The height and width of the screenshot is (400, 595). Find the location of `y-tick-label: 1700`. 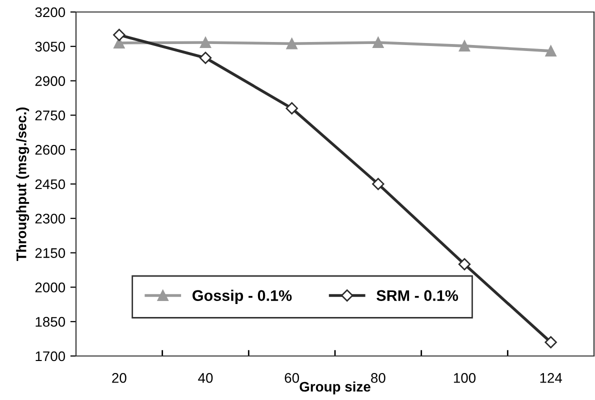

y-tick-label: 1700 is located at coordinates (51, 356).